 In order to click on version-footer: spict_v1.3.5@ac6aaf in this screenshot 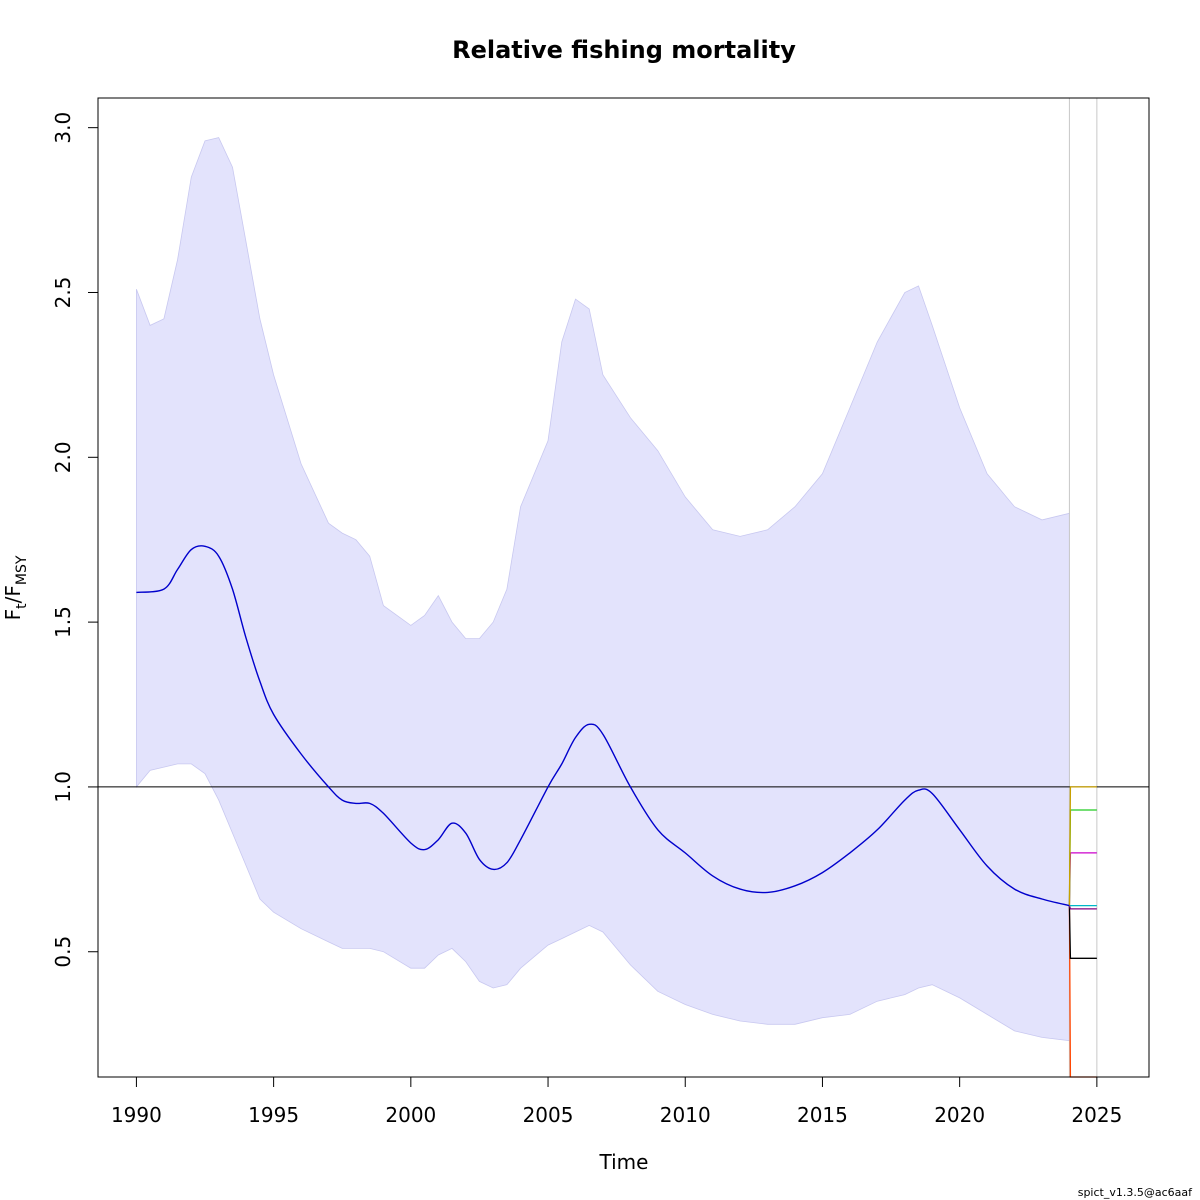, I will do `click(1135, 1192)`.